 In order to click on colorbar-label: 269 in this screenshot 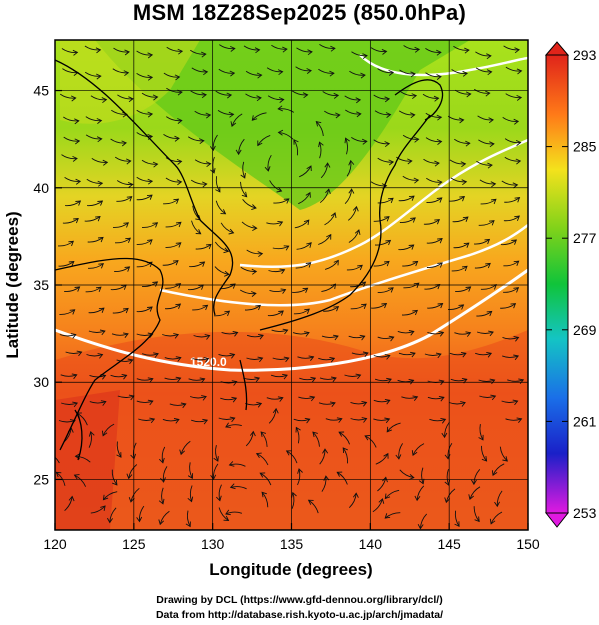, I will do `click(585, 330)`.